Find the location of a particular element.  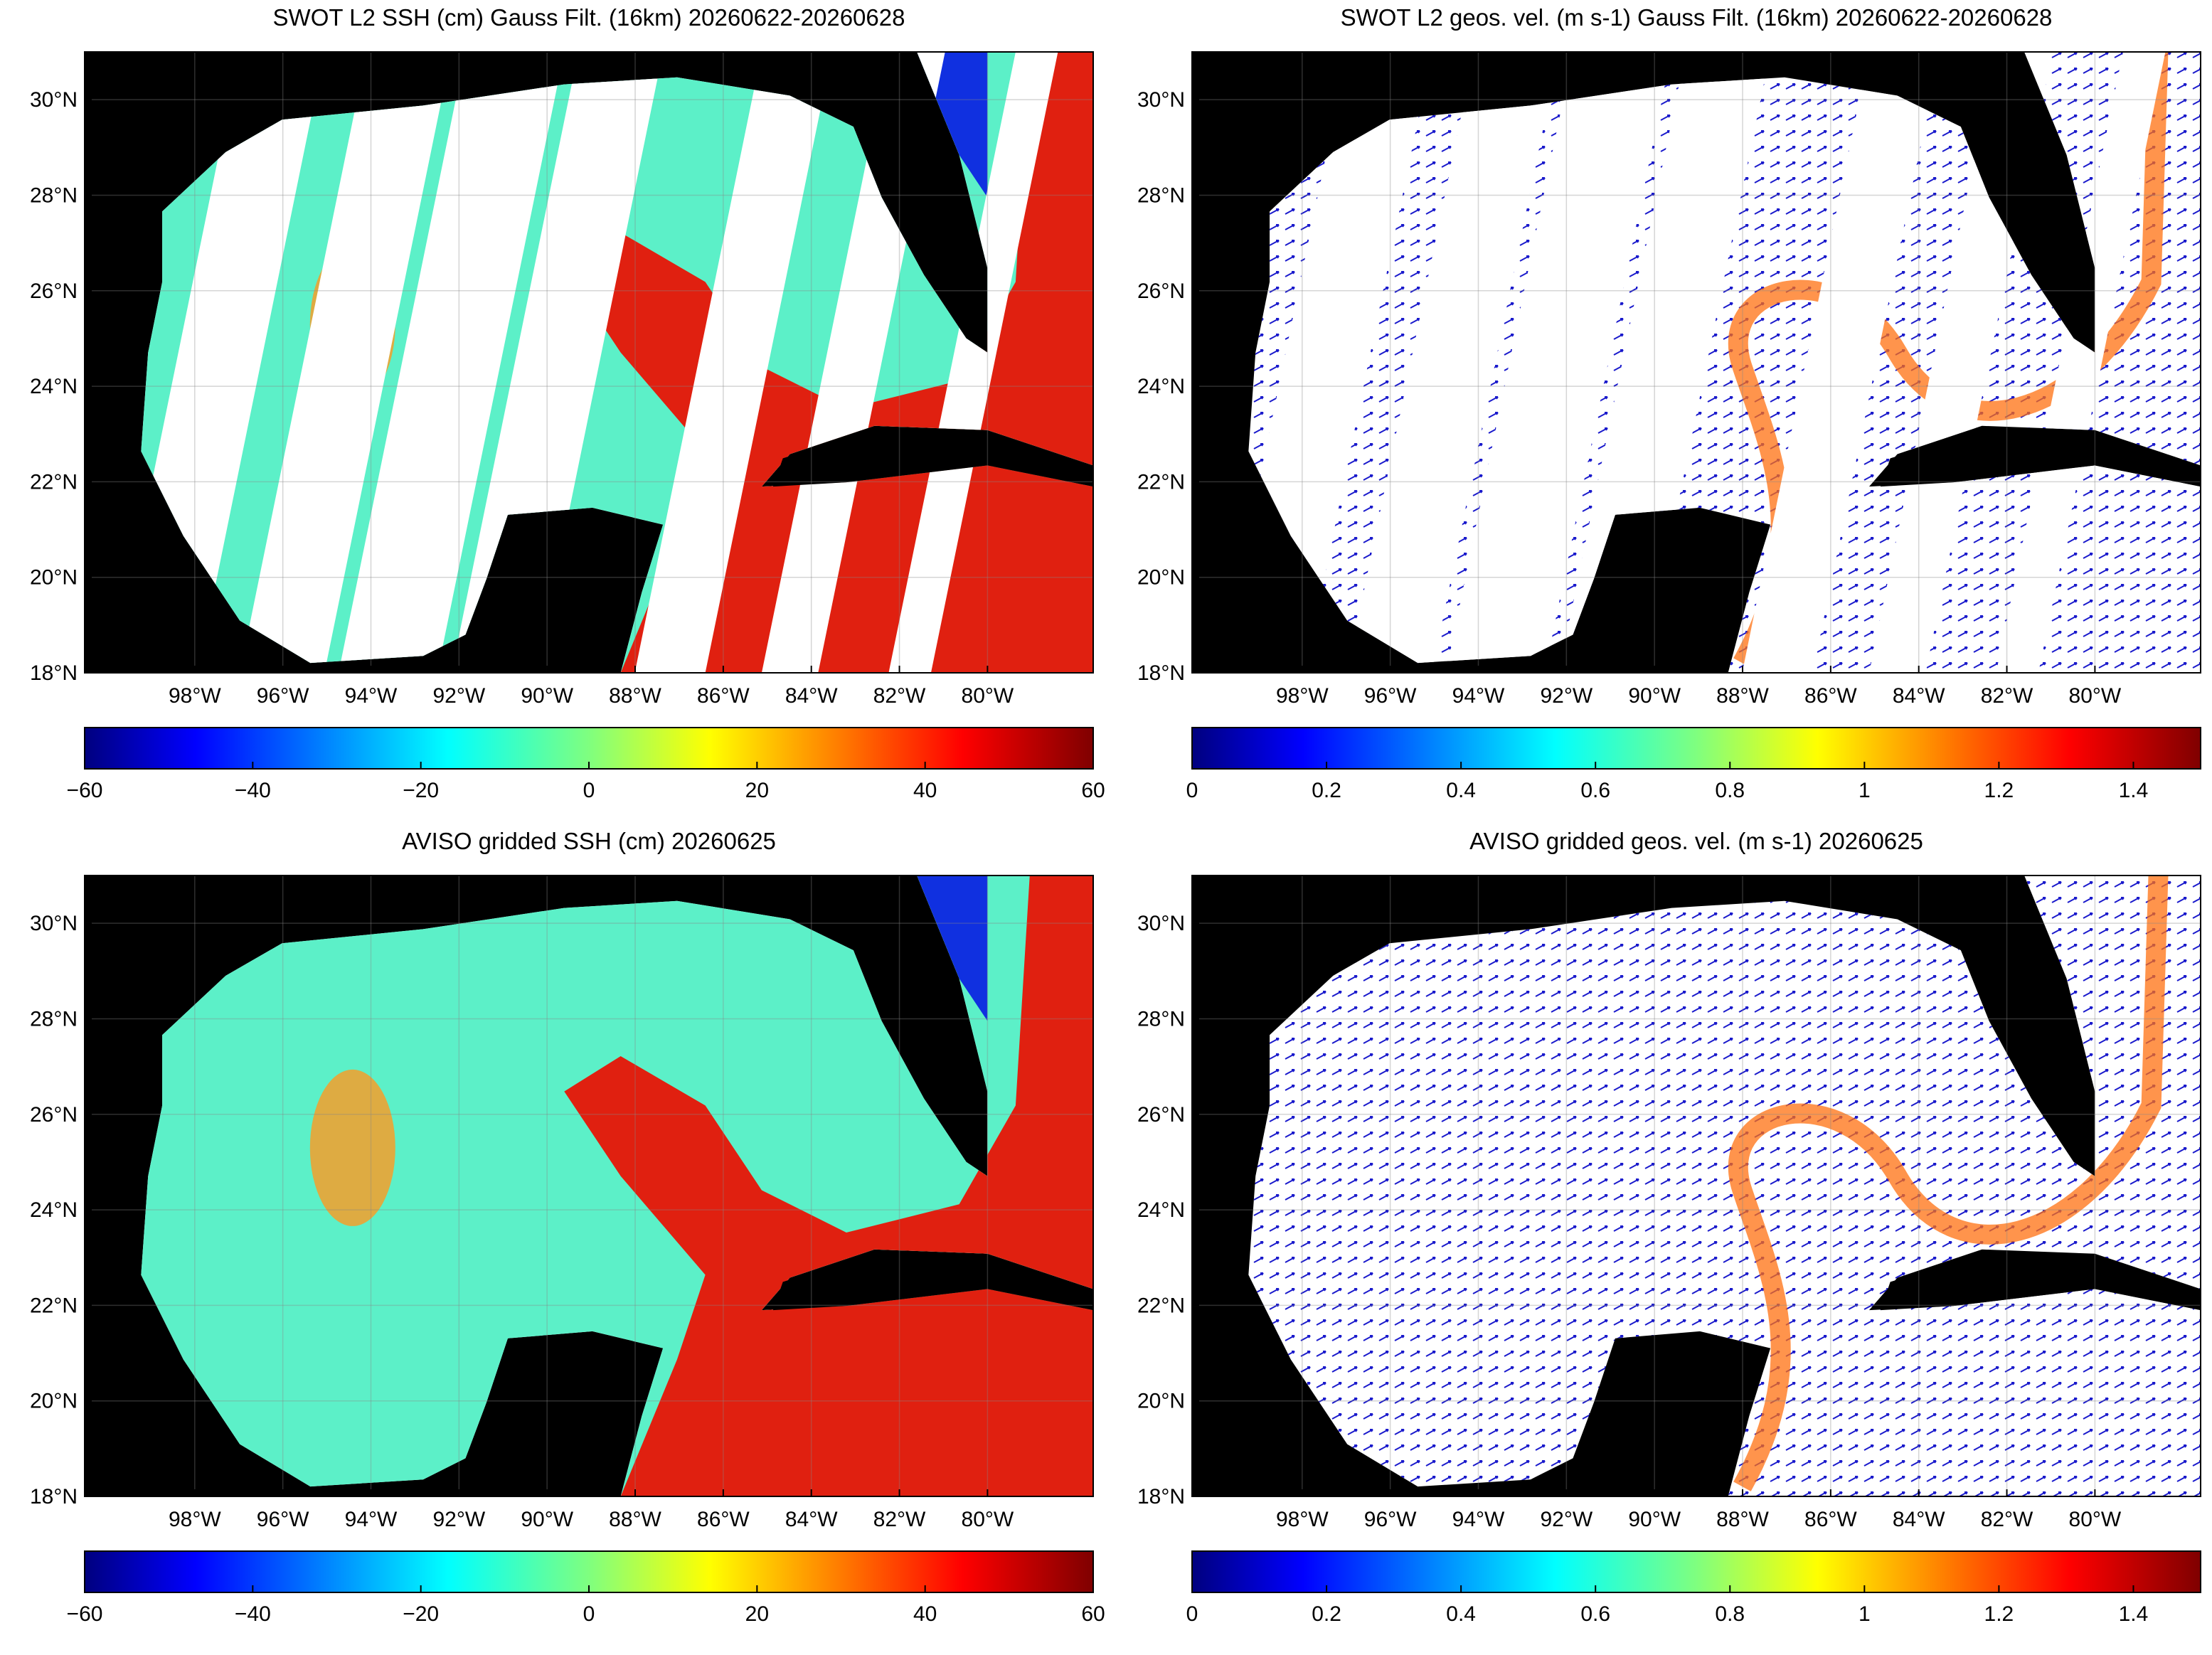

colorbar-tick-label: −60 is located at coordinates (85, 790).